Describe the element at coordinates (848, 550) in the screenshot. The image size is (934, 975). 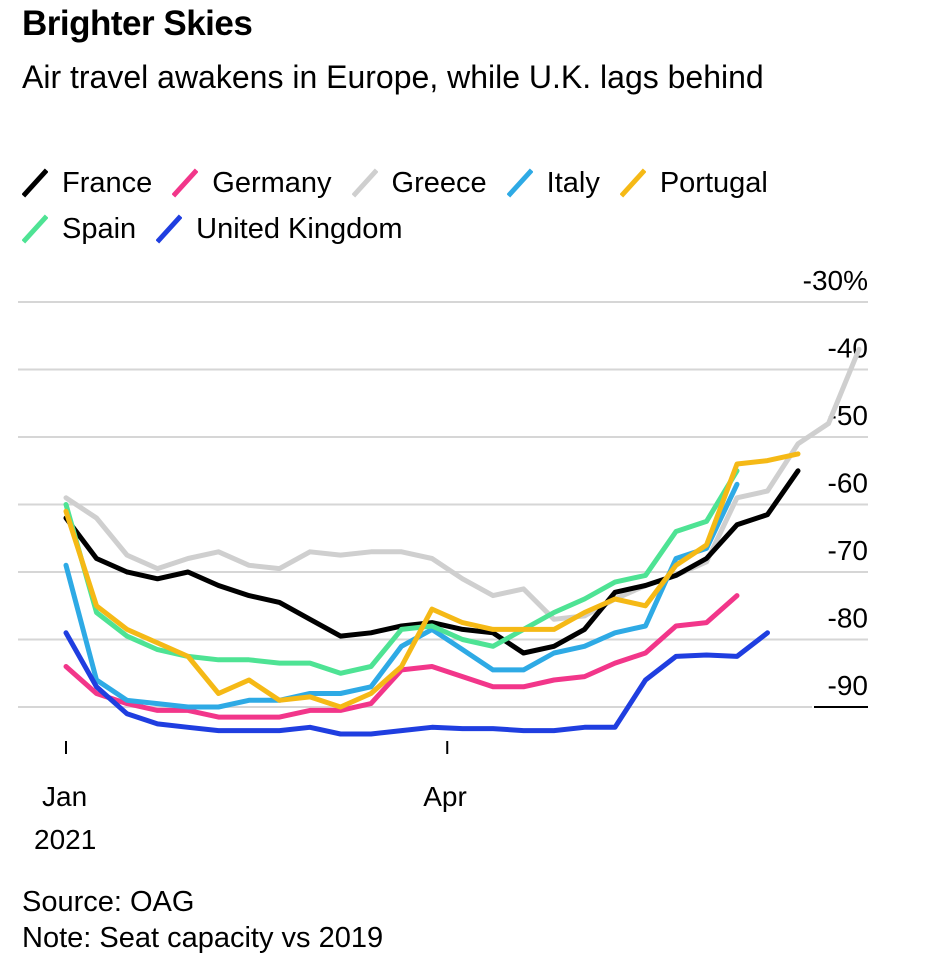
I see `y-tick-label: -70` at that location.